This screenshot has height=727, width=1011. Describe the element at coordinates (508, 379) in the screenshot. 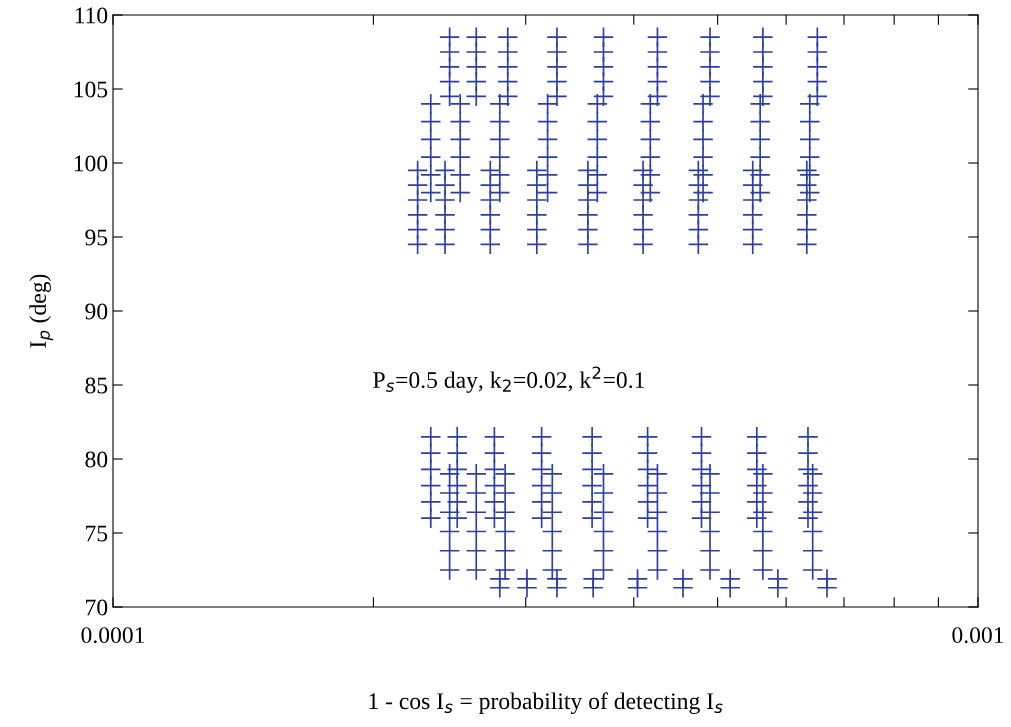

I see `annotation: P$_{s}$=0.5 day, k$_{2}$=0.02, k$^{2}$=0.1` at that location.